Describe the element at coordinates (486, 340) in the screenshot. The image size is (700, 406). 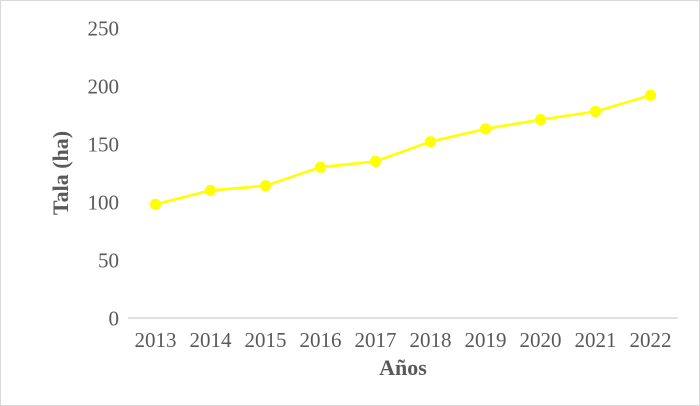
I see `x-tick-label: 2019` at that location.